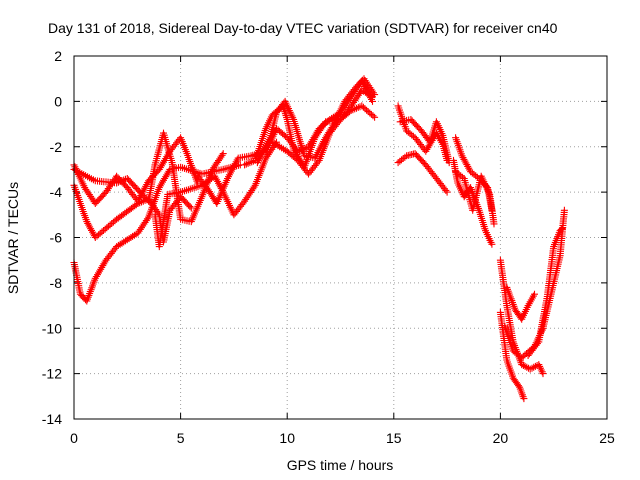  Describe the element at coordinates (394, 438) in the screenshot. I see `x-tick-label: 15` at that location.